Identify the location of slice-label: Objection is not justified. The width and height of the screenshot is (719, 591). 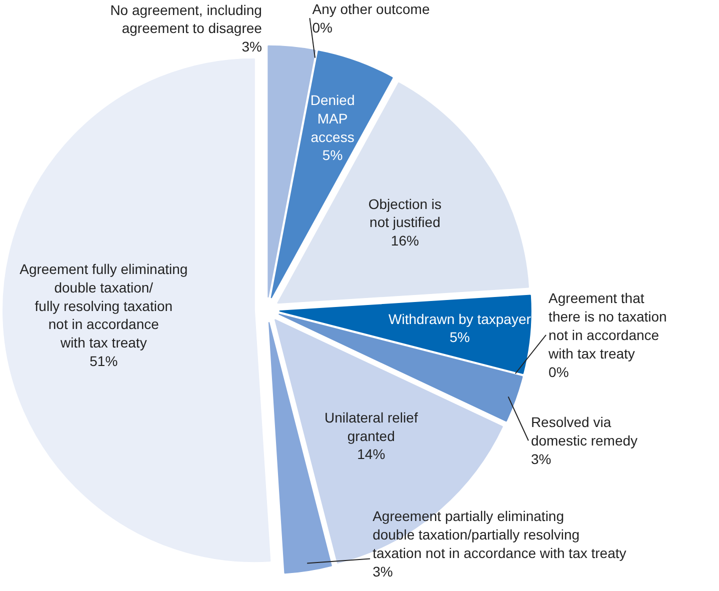
(405, 213).